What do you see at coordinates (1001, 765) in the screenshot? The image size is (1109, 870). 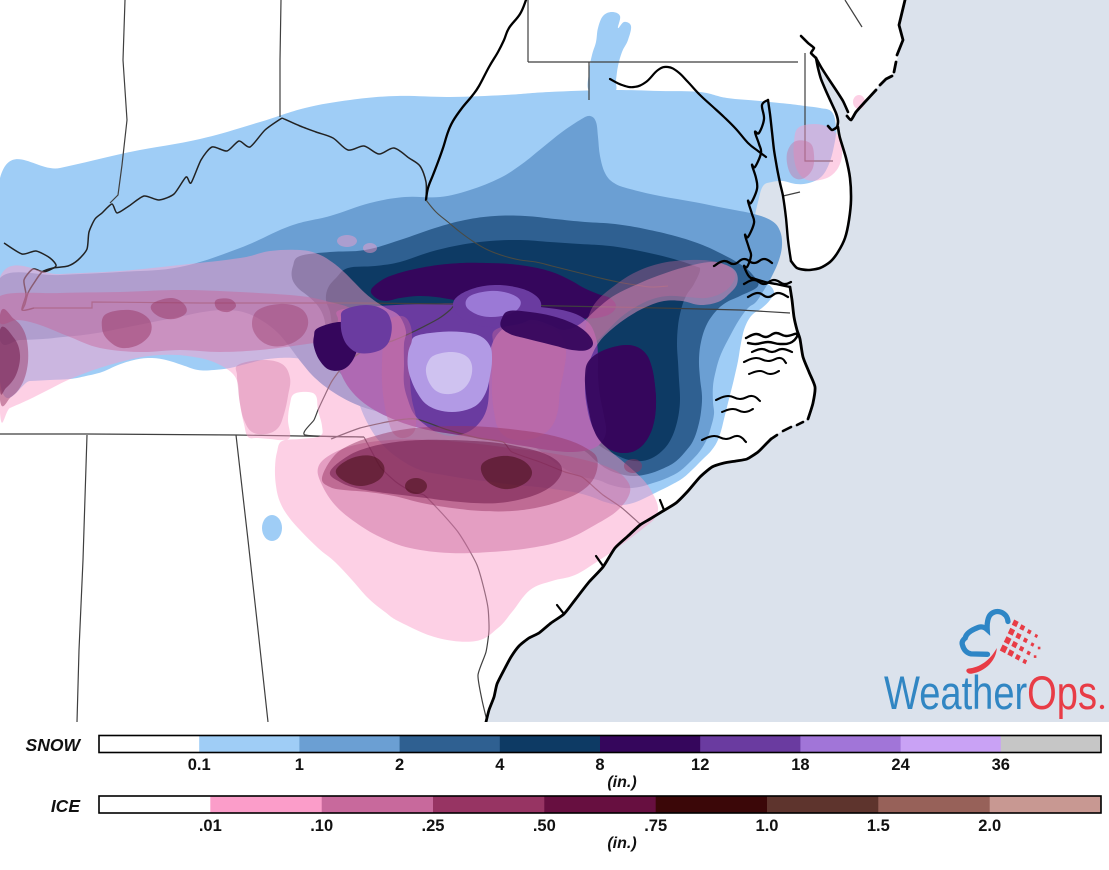 I see `svg-text: 36` at bounding box center [1001, 765].